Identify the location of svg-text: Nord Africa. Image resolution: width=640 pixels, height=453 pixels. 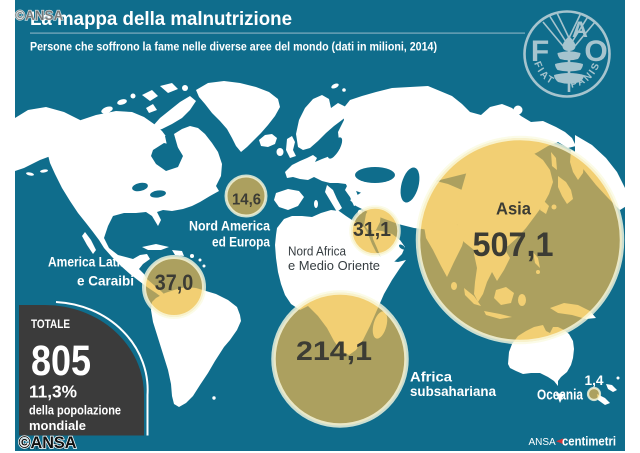
(317, 251).